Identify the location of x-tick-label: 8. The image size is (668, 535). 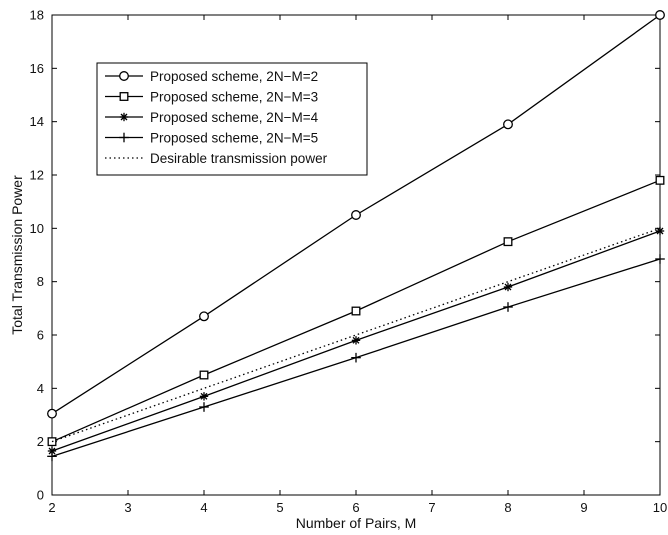
(507, 507).